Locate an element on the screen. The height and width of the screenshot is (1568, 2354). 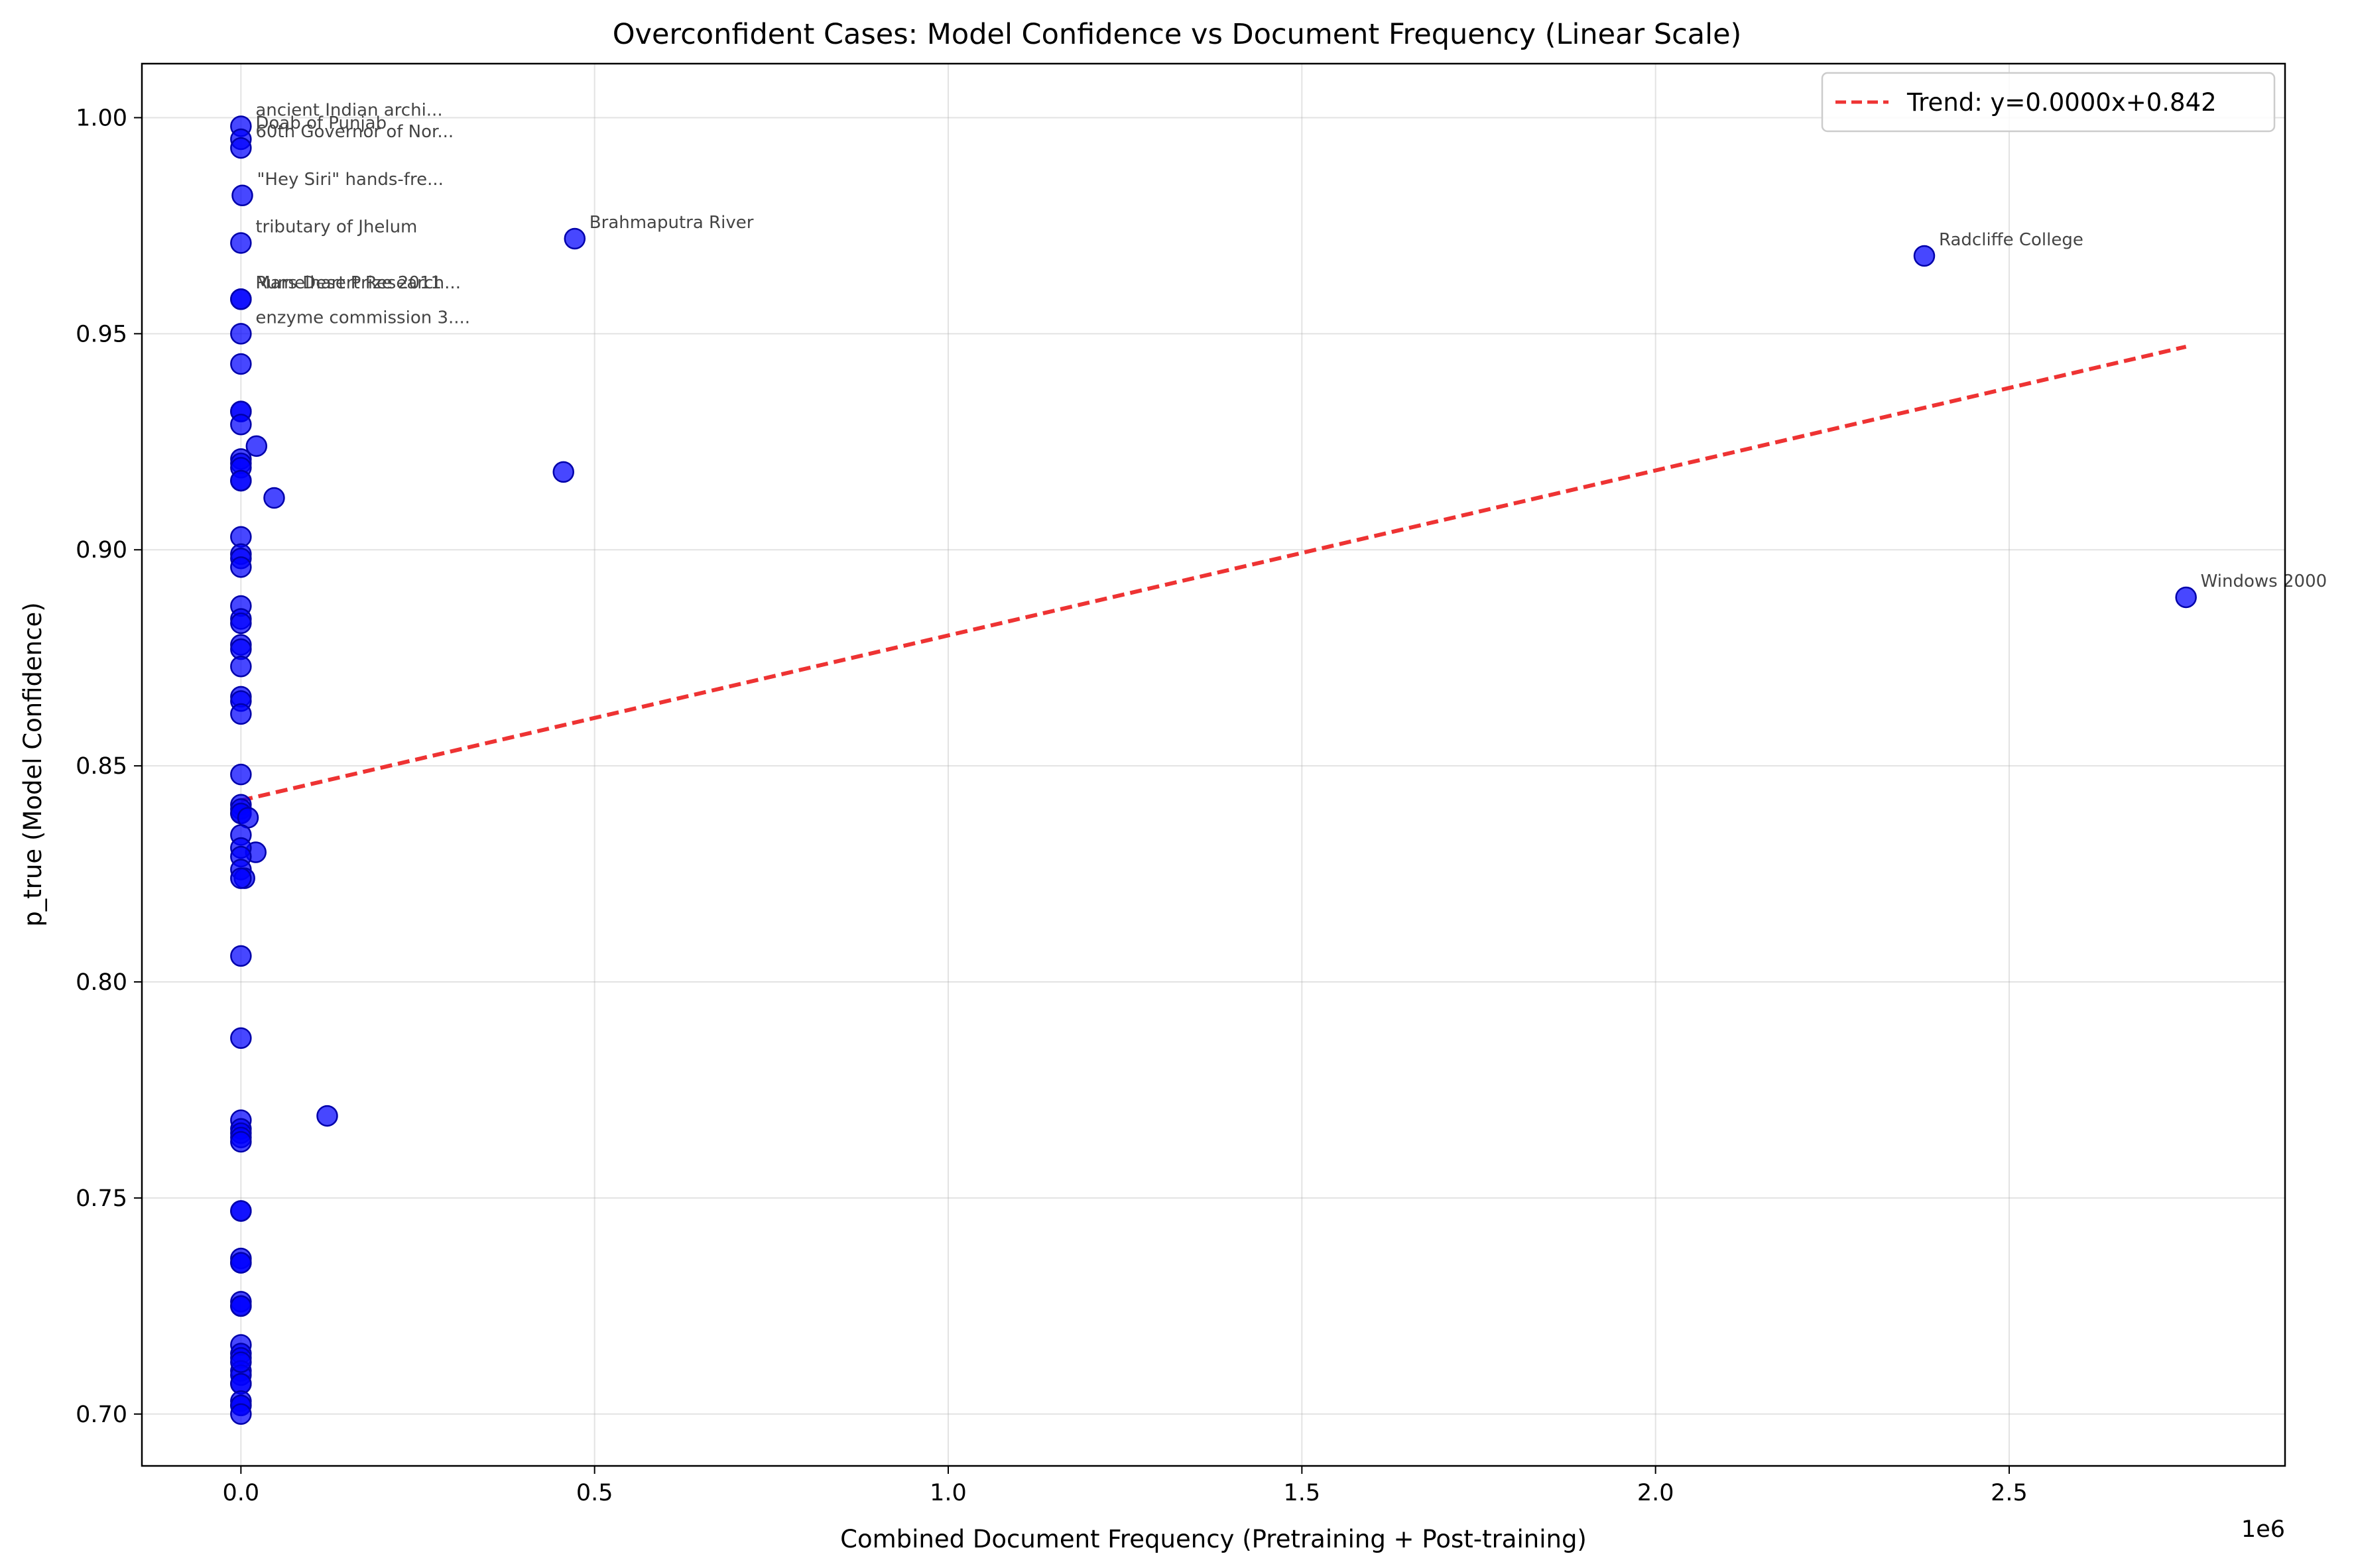
x-tick-label: 1.0 is located at coordinates (948, 1493).